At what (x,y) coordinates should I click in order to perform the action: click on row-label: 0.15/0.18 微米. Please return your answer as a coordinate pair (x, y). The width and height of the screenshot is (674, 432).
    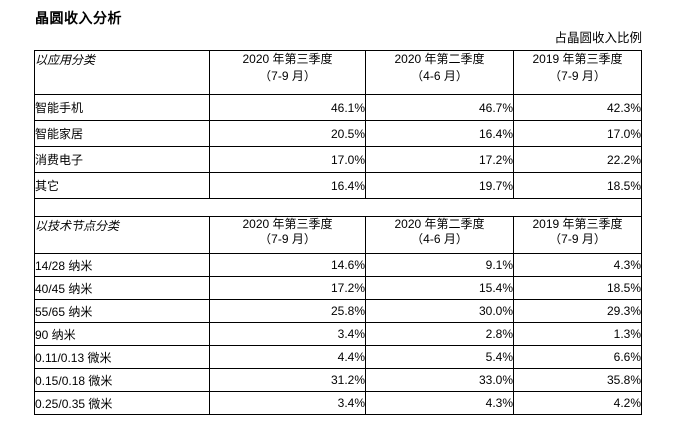
    Looking at the image, I should click on (122, 380).